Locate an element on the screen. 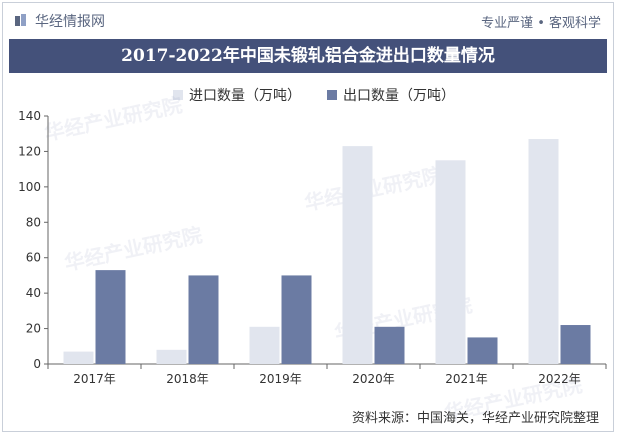 Image resolution: width=618 pixels, height=436 pixels. y-tick-label: 120 is located at coordinates (29, 151).